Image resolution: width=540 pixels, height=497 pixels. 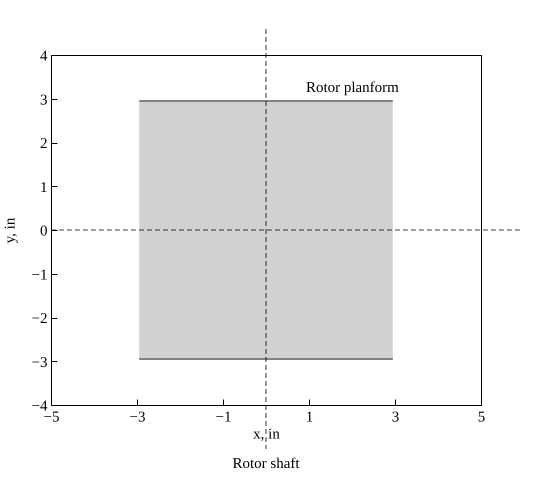 I want to click on x-tick-label: 1, so click(x=310, y=418).